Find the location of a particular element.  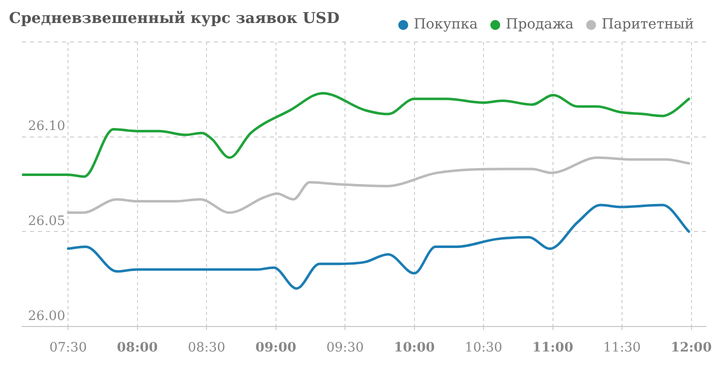

x-tick-label: 11:30 is located at coordinates (622, 348).